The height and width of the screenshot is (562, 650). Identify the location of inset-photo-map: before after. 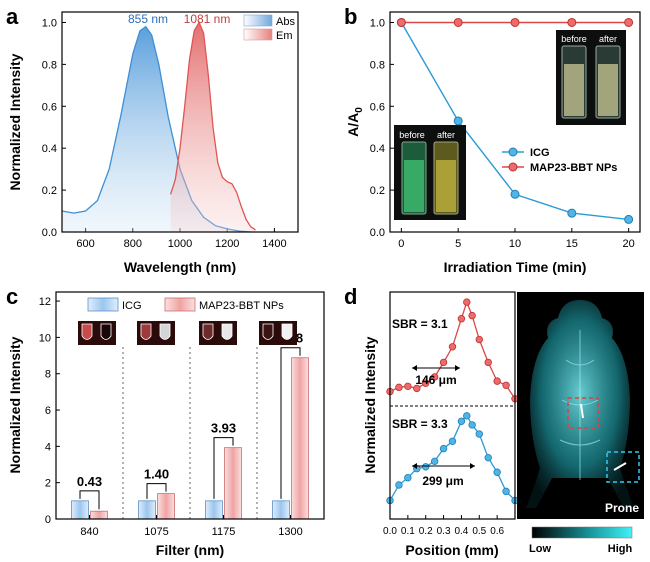
(591, 77).